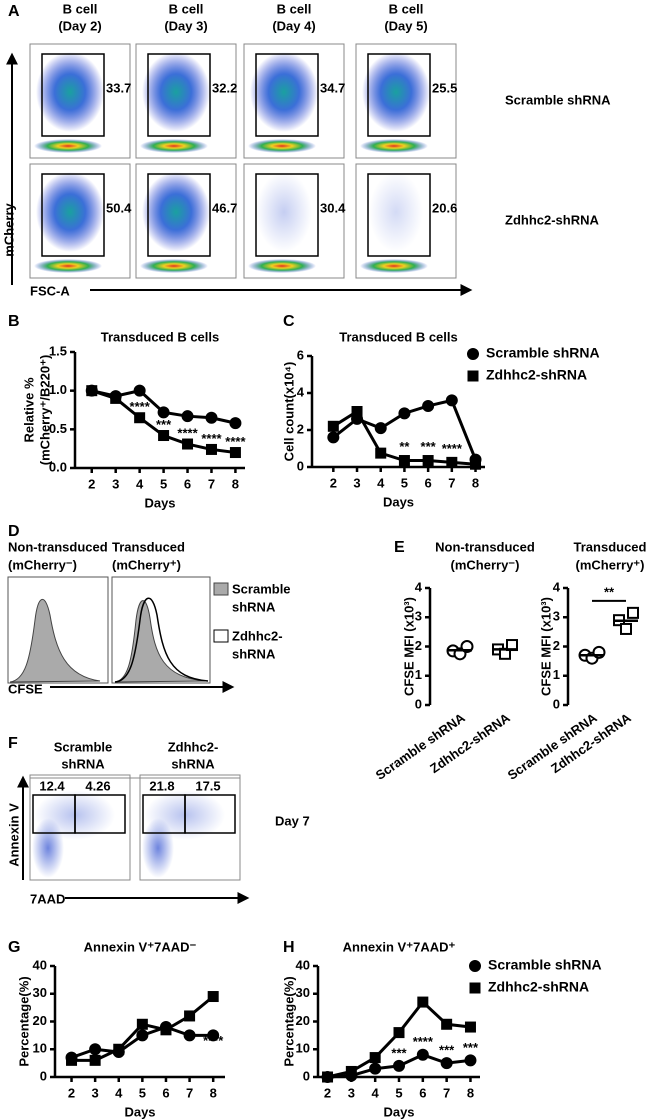 Image resolution: width=656 pixels, height=1120 pixels. I want to click on chart-title: Non-transduced, so click(485, 546).